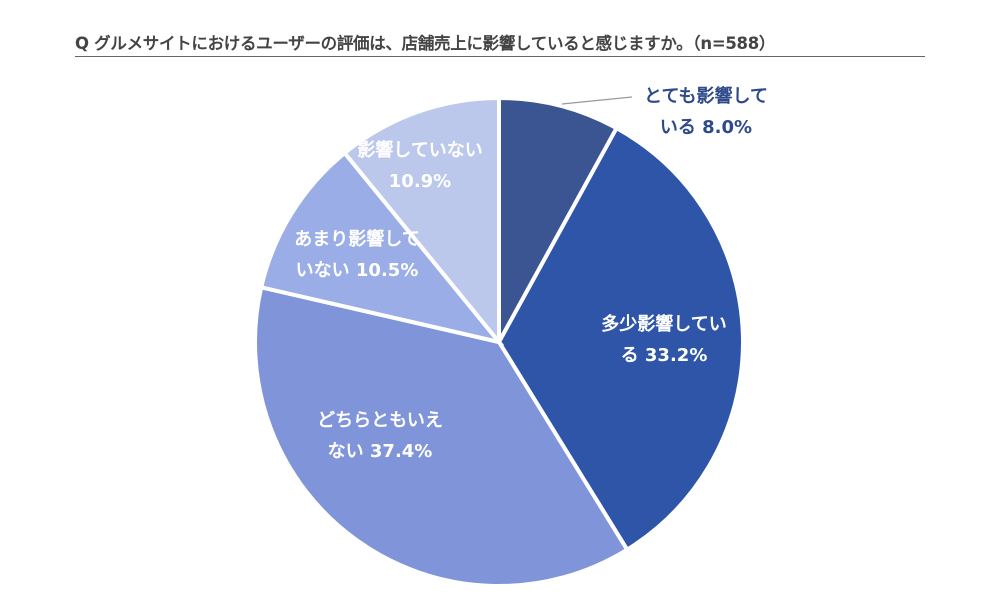 The image size is (1000, 602). Describe the element at coordinates (597, 100) in the screenshot. I see `leader-line` at that location.